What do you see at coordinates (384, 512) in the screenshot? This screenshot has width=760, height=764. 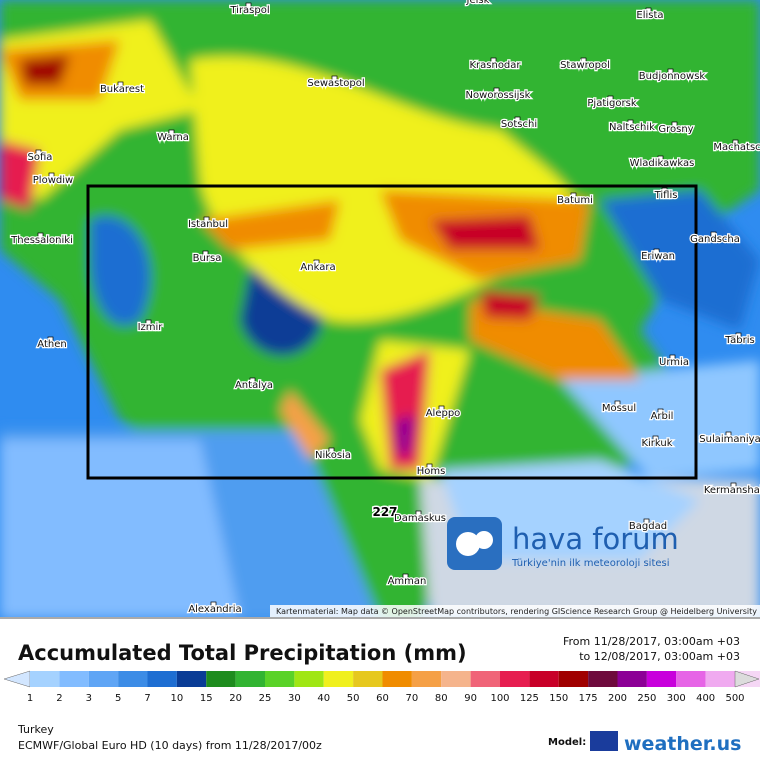 I see `max-label: 227` at bounding box center [384, 512].